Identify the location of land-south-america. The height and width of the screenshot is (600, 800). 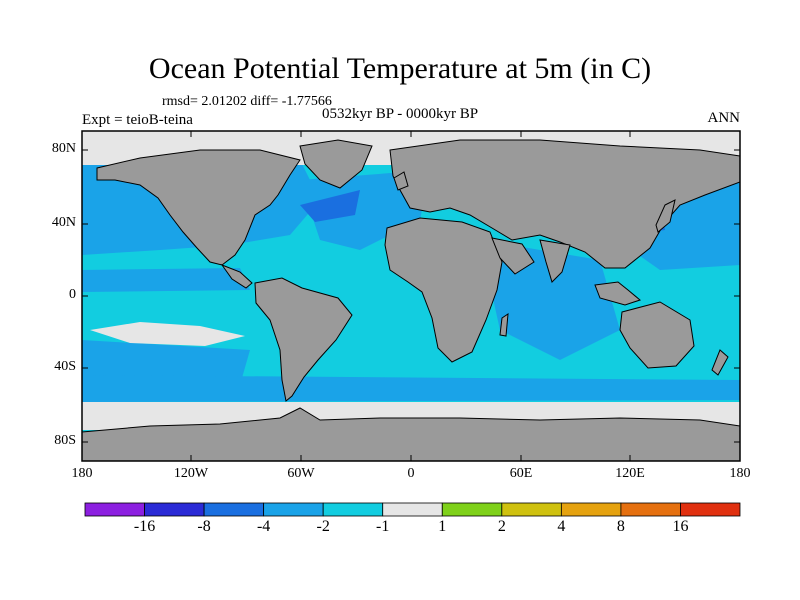
(303, 339).